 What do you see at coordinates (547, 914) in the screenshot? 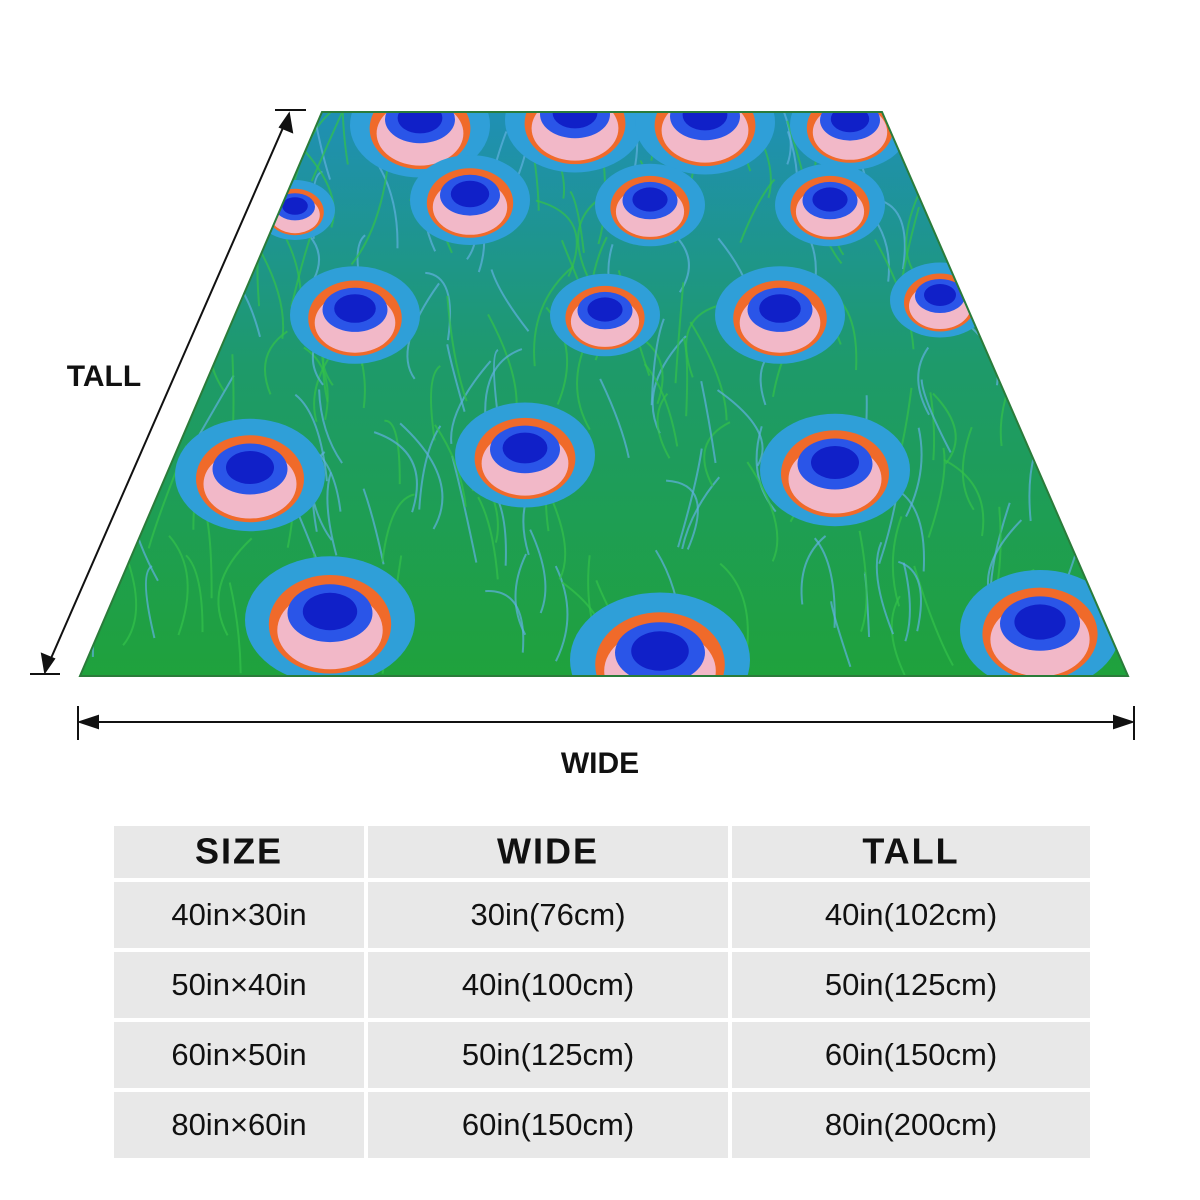
I see `body-cell-text: 30in(76cm)` at bounding box center [547, 914].